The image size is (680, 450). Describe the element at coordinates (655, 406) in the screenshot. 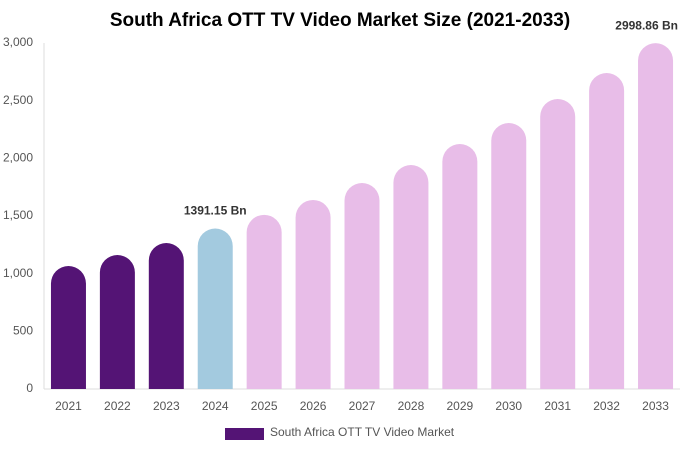

I see `x-tick-label: 2033` at that location.